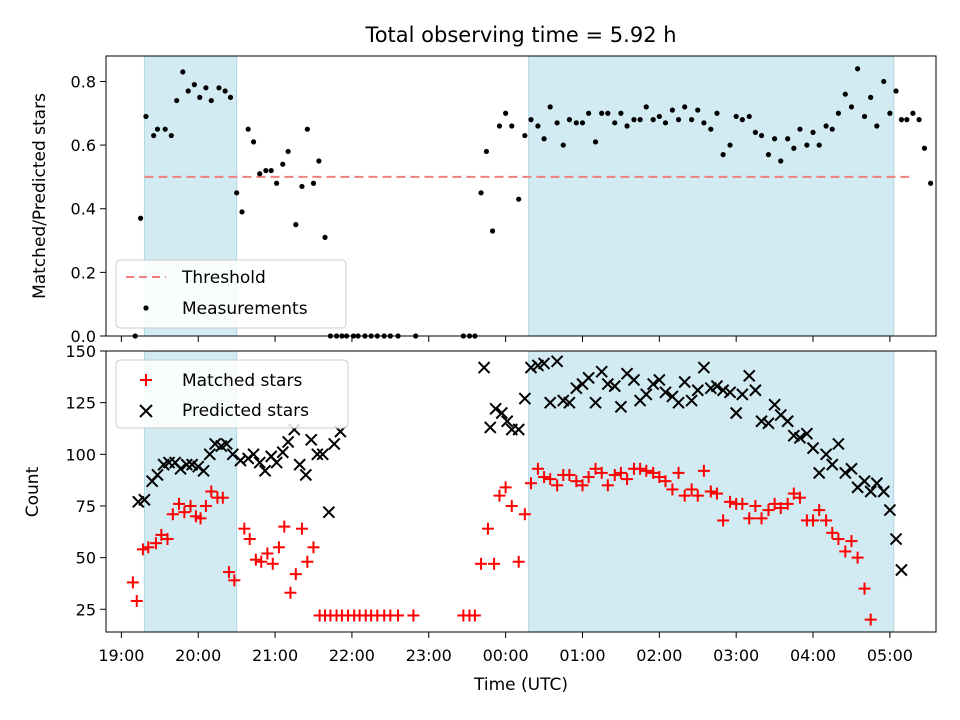  Describe the element at coordinates (121, 655) in the screenshot. I see `x-tick-label: 19:00` at that location.